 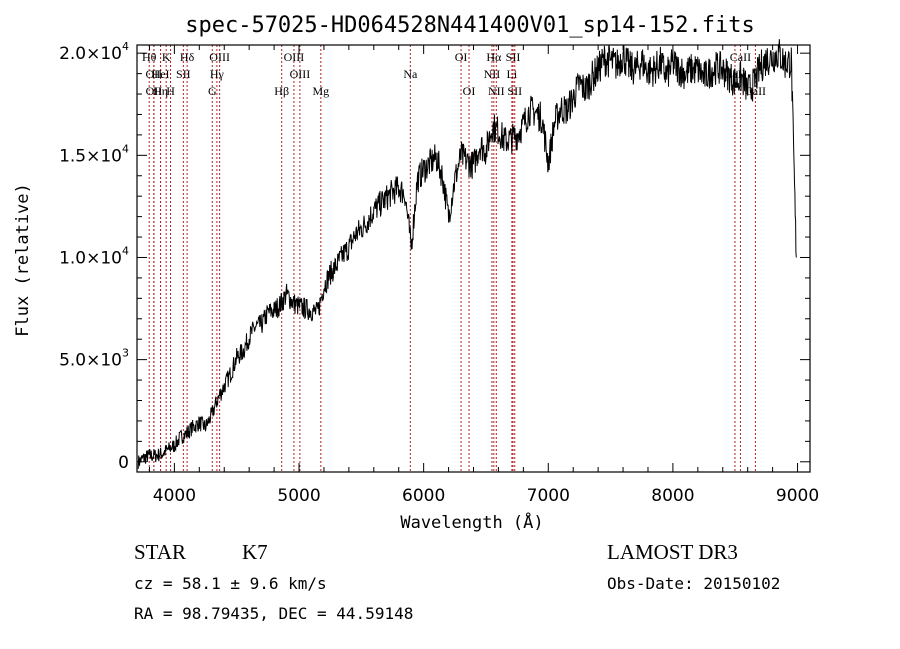 I want to click on y-tick-label: 0, so click(x=123, y=463).